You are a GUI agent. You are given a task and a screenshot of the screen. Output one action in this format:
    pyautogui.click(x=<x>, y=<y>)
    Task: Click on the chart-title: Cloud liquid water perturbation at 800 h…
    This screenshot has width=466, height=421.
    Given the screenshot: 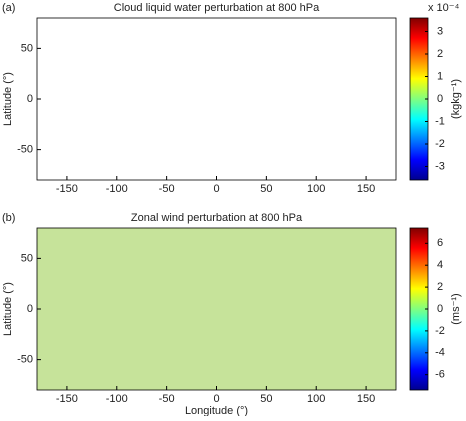 What is the action you would take?
    pyautogui.click(x=217, y=8)
    